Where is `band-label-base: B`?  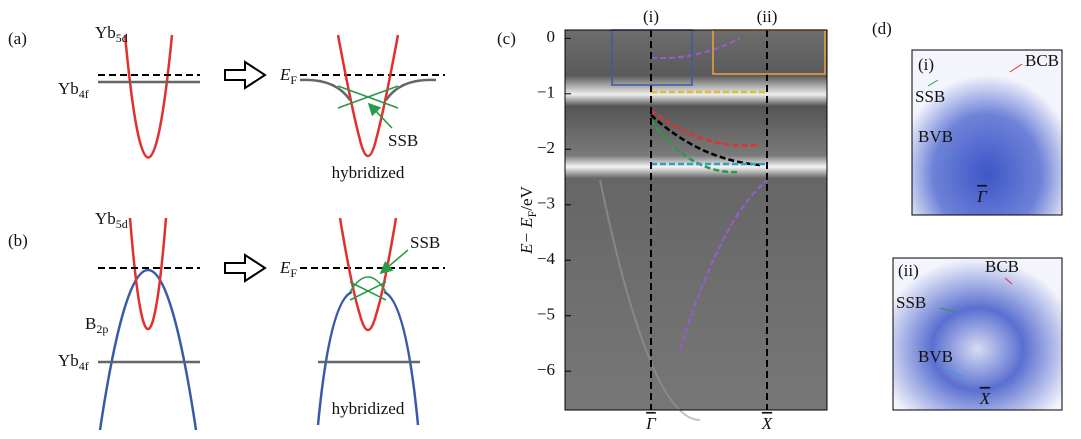 band-label-base: B is located at coordinates (90, 323).